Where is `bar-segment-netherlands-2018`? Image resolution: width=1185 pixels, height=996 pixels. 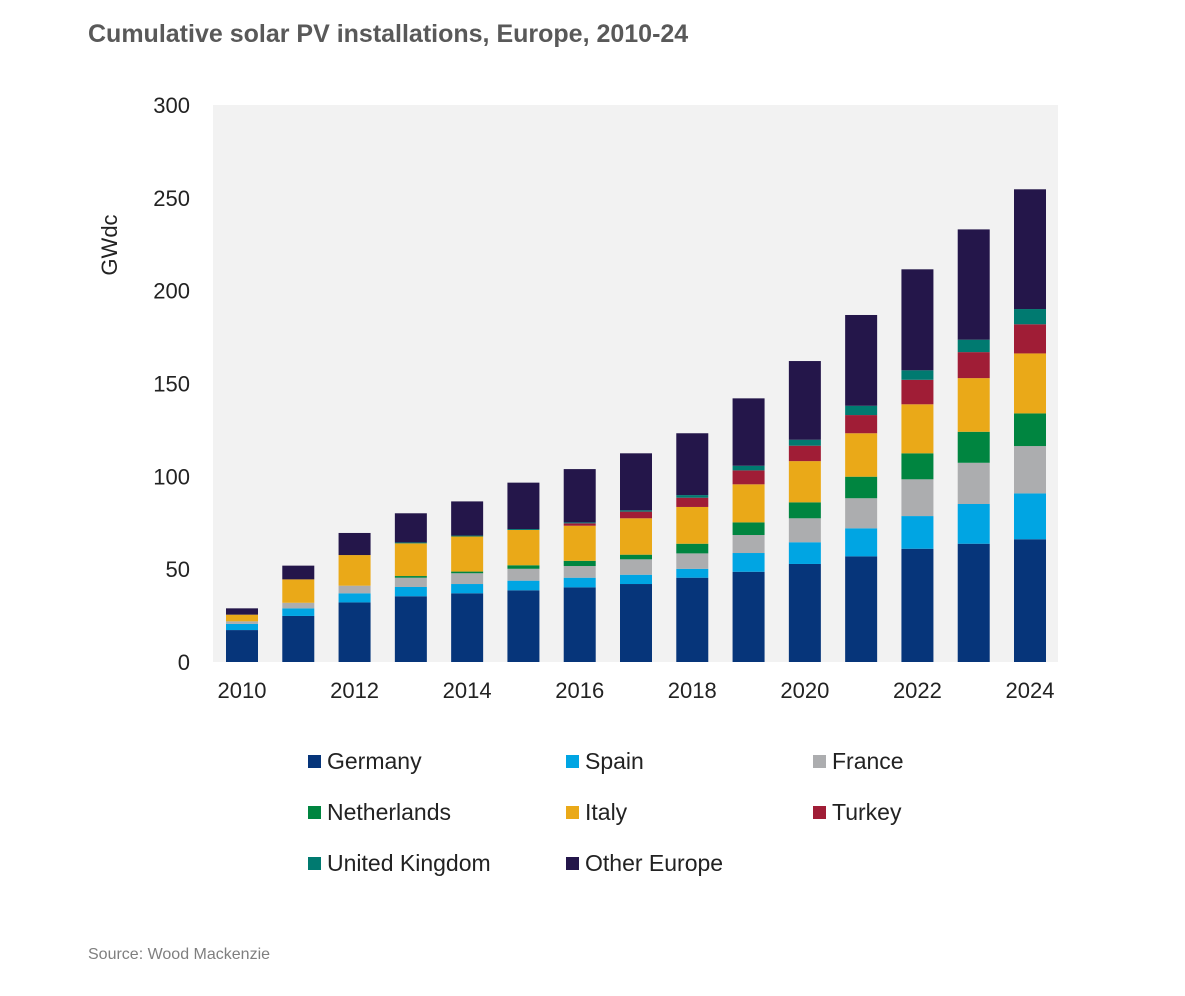
bar-segment-netherlands-2018 is located at coordinates (692, 548).